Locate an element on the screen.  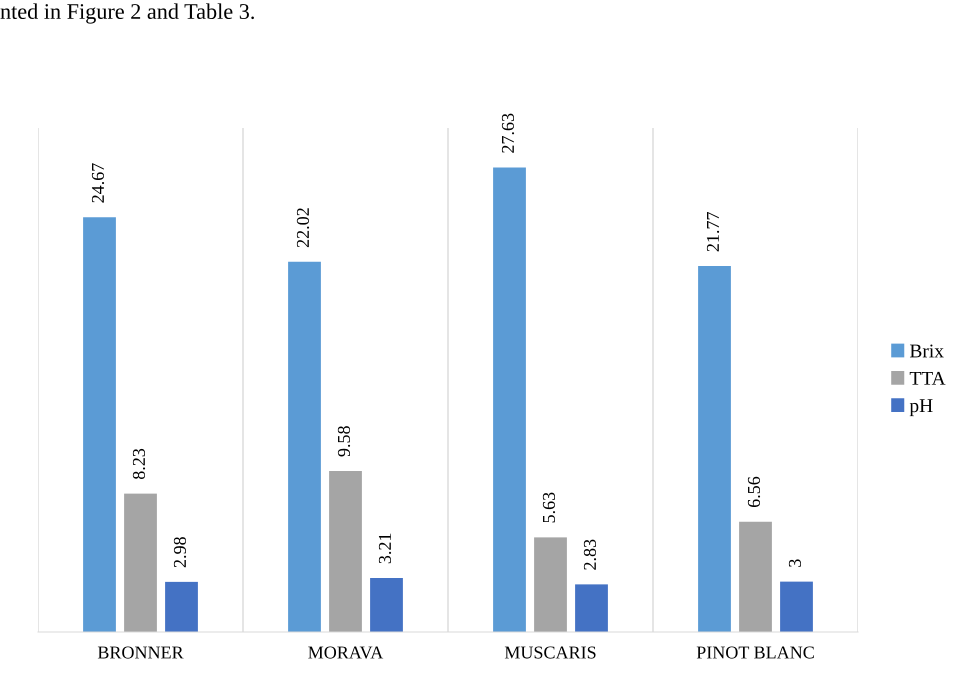
data-label: 2.83 is located at coordinates (590, 555).